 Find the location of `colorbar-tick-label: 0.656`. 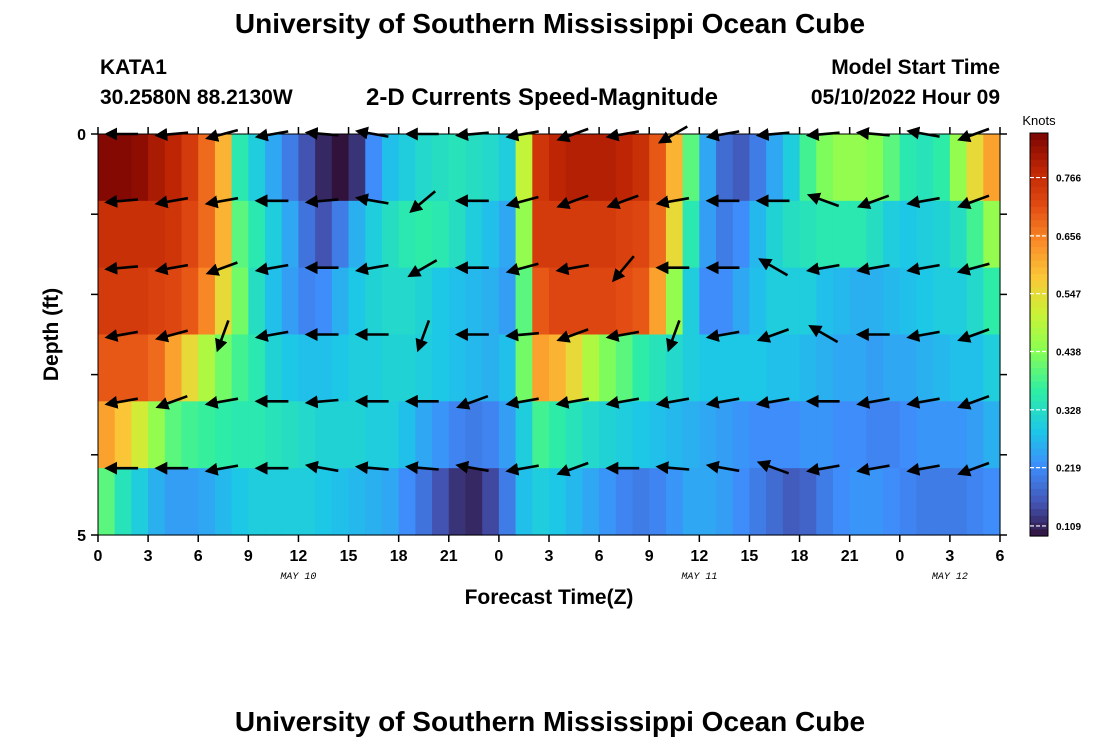

colorbar-tick-label: 0.656 is located at coordinates (1068, 237).